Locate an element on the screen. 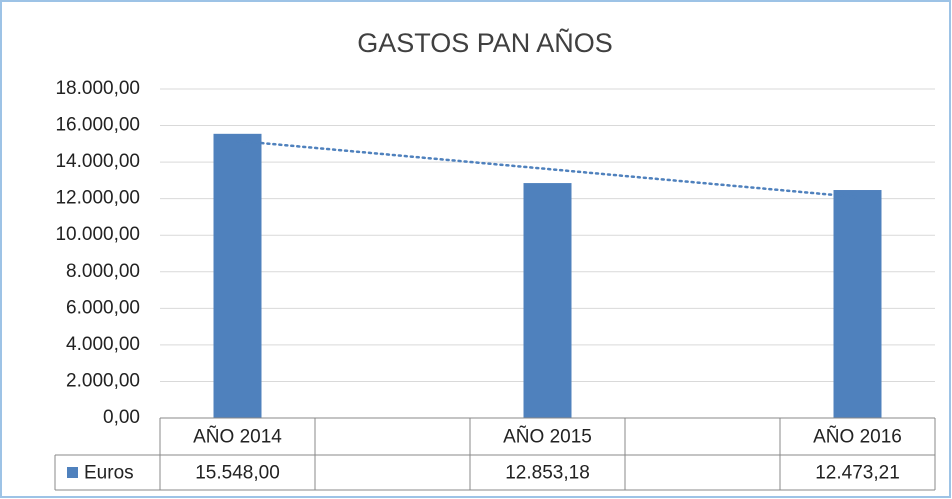 This screenshot has width=952, height=499. trendline is located at coordinates (547, 169).